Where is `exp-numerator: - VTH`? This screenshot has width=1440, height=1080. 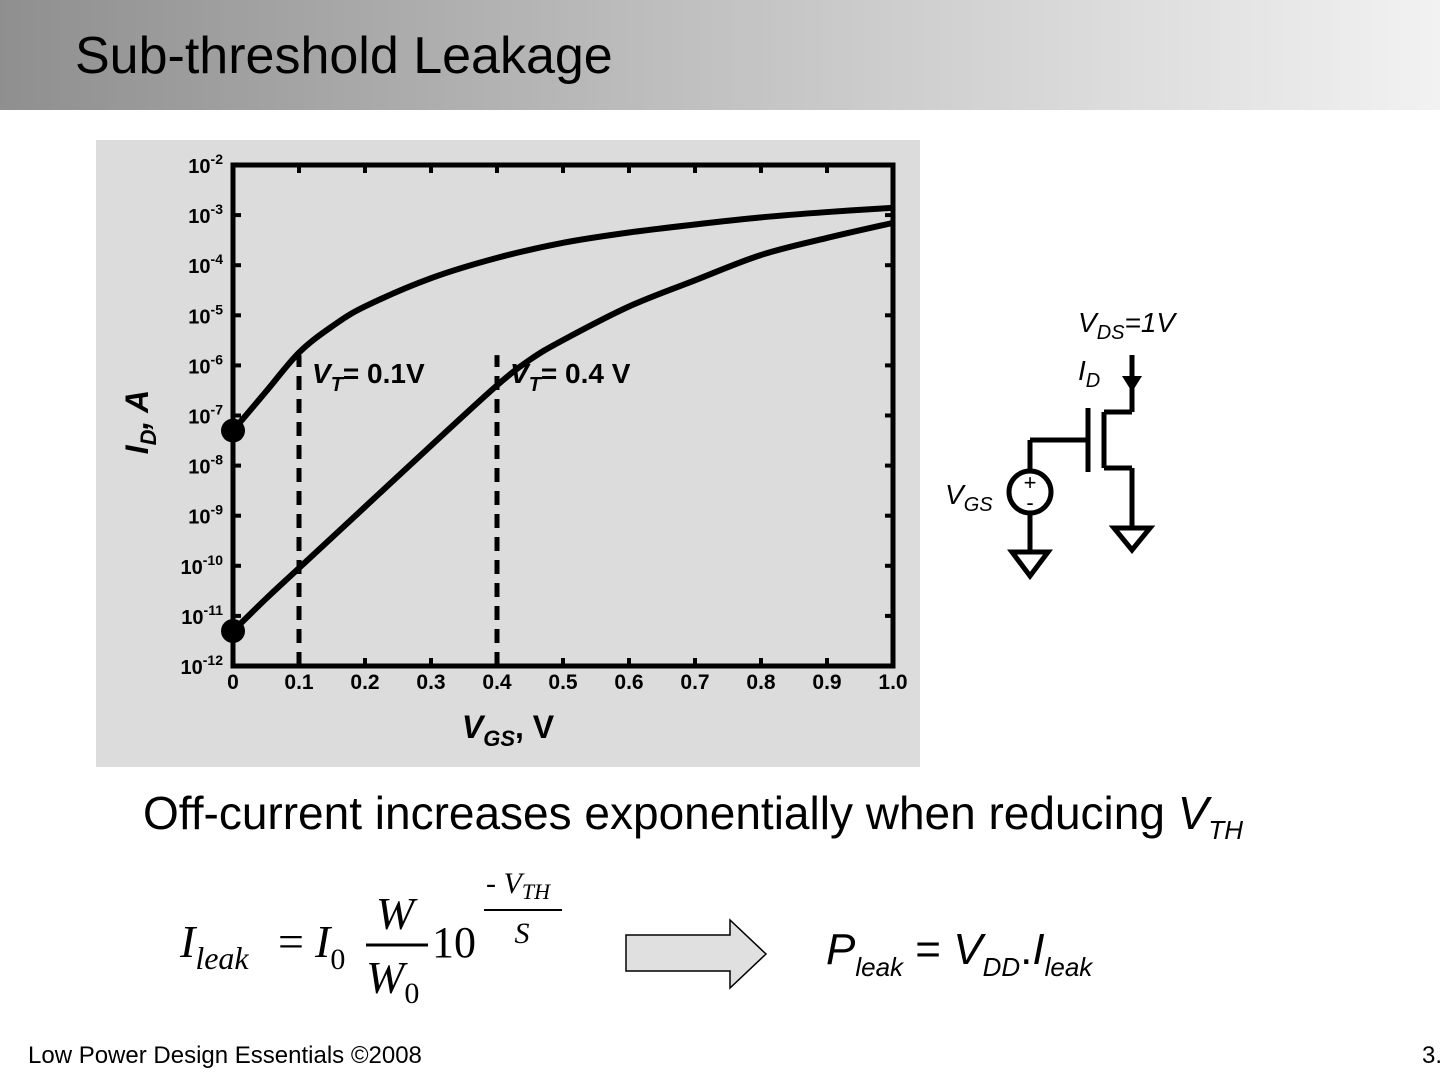 exp-numerator: - VTH is located at coordinates (518, 885).